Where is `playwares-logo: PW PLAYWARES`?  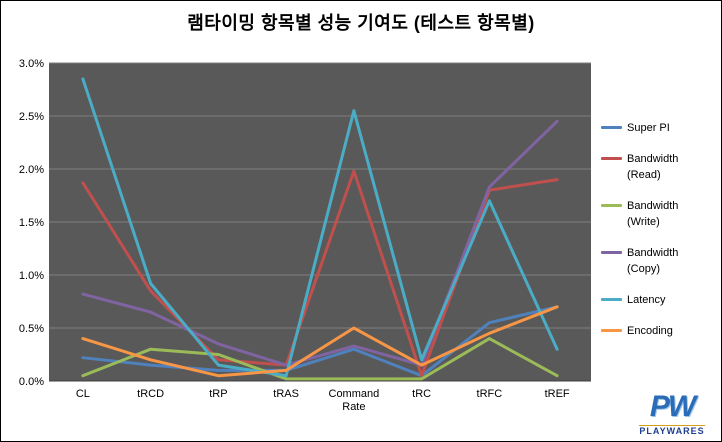 playwares-logo: PW PLAYWARES is located at coordinates (672, 415).